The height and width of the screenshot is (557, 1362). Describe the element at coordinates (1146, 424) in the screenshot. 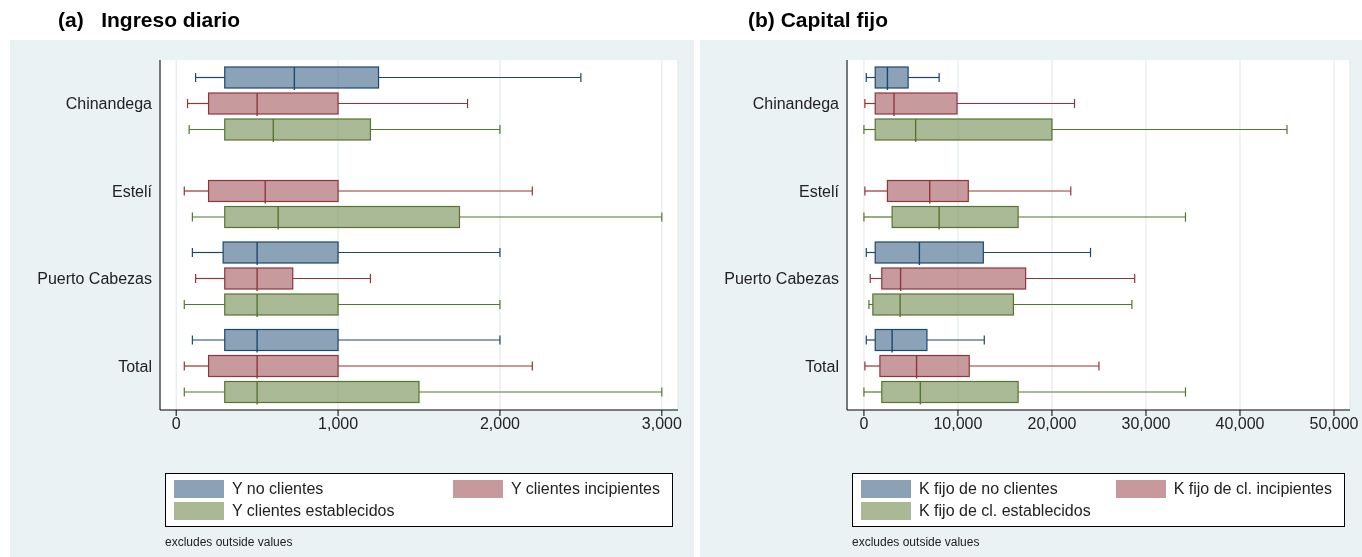

I see `x-tick-label: 30,000` at that location.